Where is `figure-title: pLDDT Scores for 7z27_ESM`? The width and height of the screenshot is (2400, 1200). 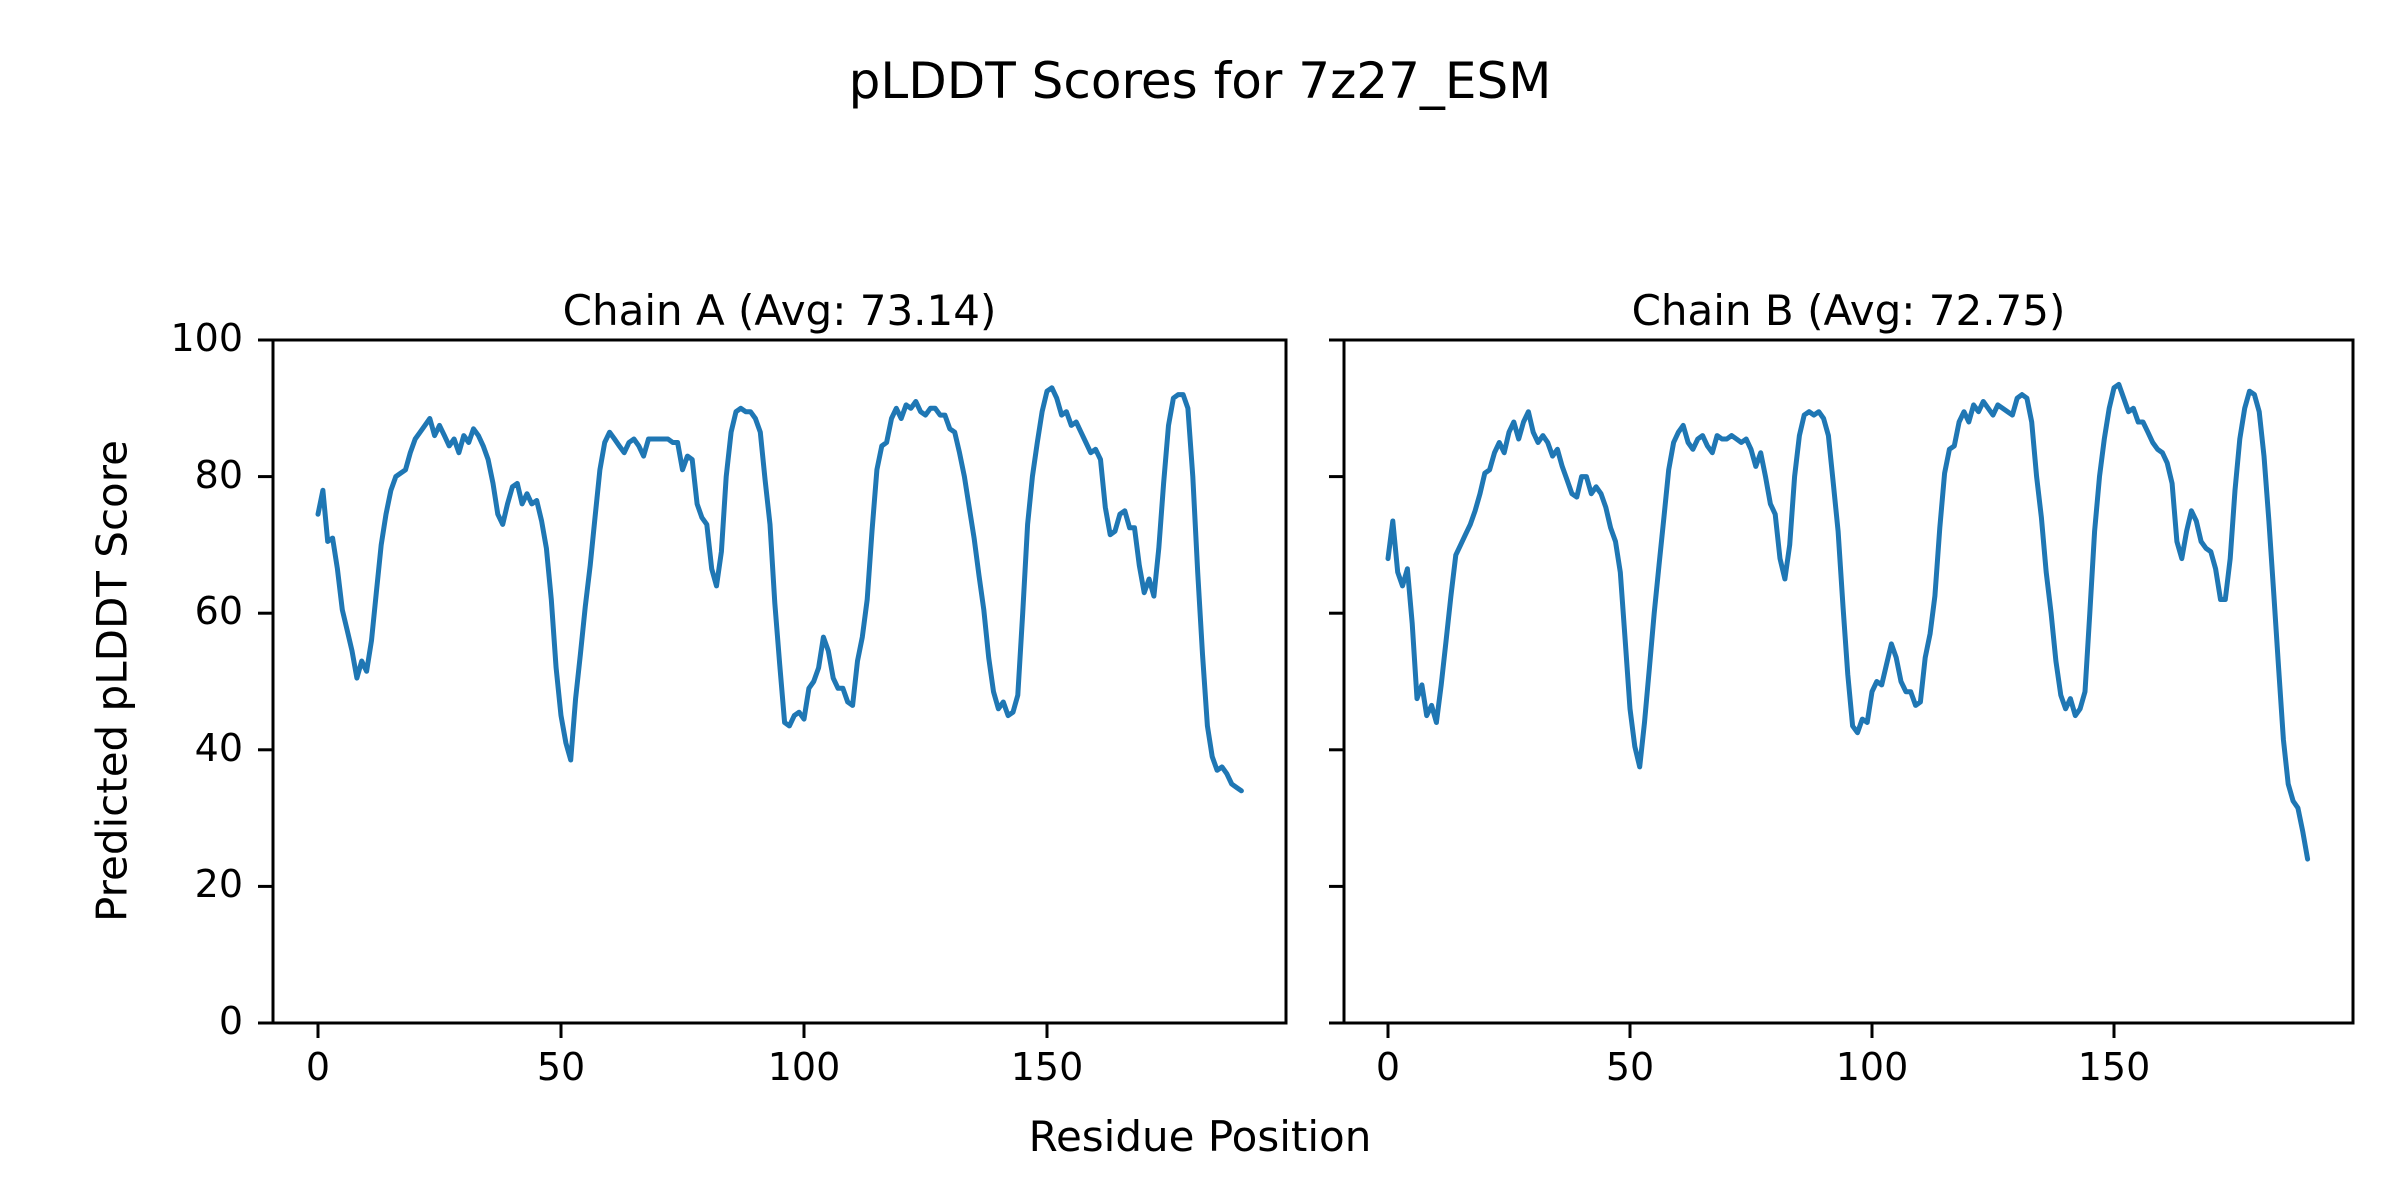
figure-title: pLDDT Scores for 7z27_ESM is located at coordinates (1200, 81).